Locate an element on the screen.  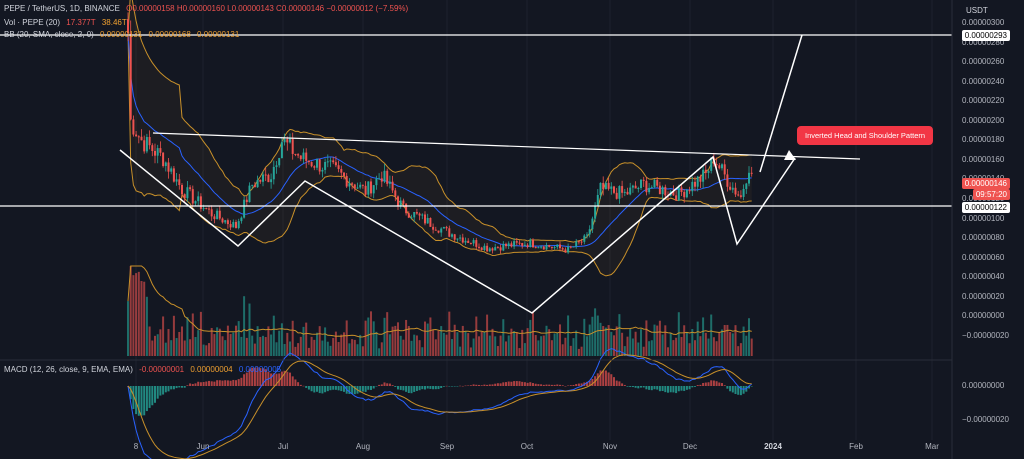
macd-label: MACD (12, 26, close, 9, EMA, EMA) is located at coordinates (68, 369).